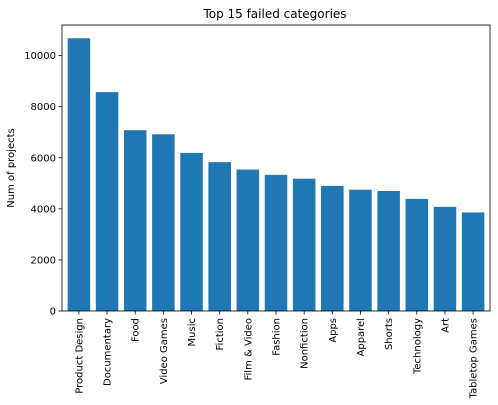  Describe the element at coordinates (388, 250) in the screenshot. I see `bar-shorts` at that location.